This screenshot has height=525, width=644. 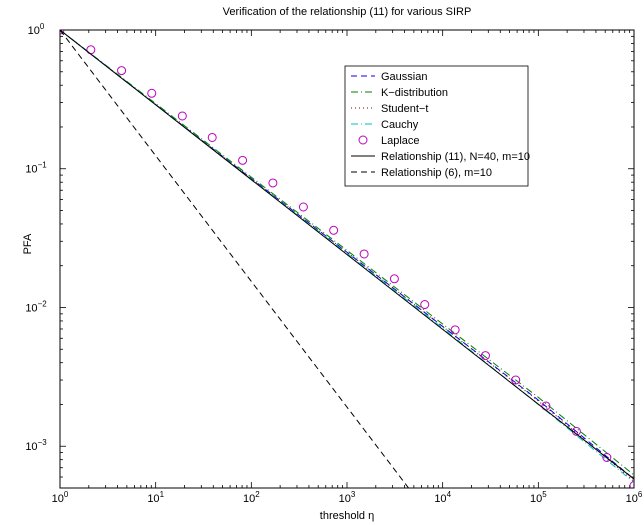 What do you see at coordinates (36, 306) in the screenshot?
I see `y-tick-label: 10⁻²` at bounding box center [36, 306].